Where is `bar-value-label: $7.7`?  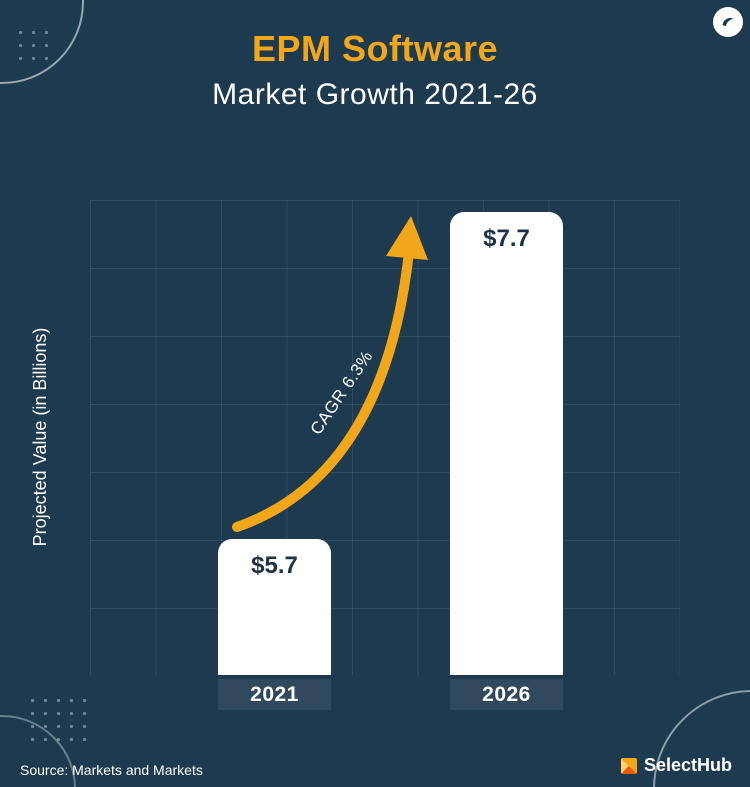 bar-value-label: $7.7 is located at coordinates (506, 238).